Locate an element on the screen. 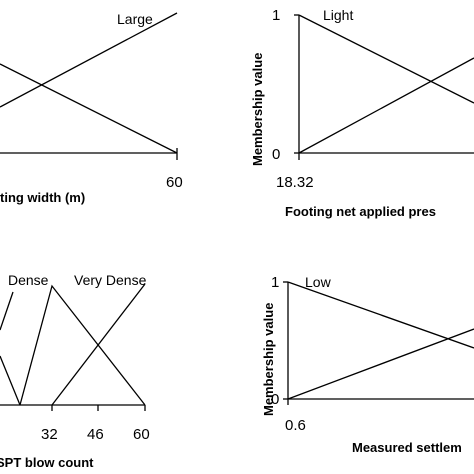  x-axis-title-pressure: Footing net applied pres is located at coordinates (360, 211).